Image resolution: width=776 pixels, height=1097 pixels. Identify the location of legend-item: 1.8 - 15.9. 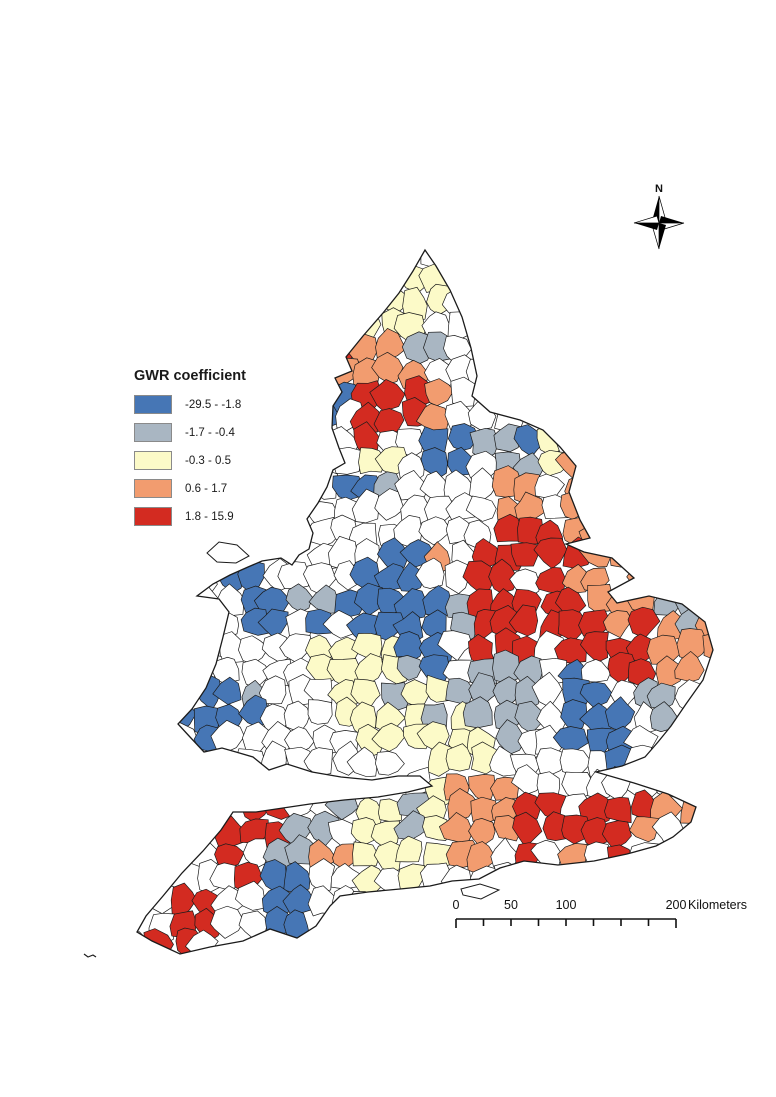
(190, 516).